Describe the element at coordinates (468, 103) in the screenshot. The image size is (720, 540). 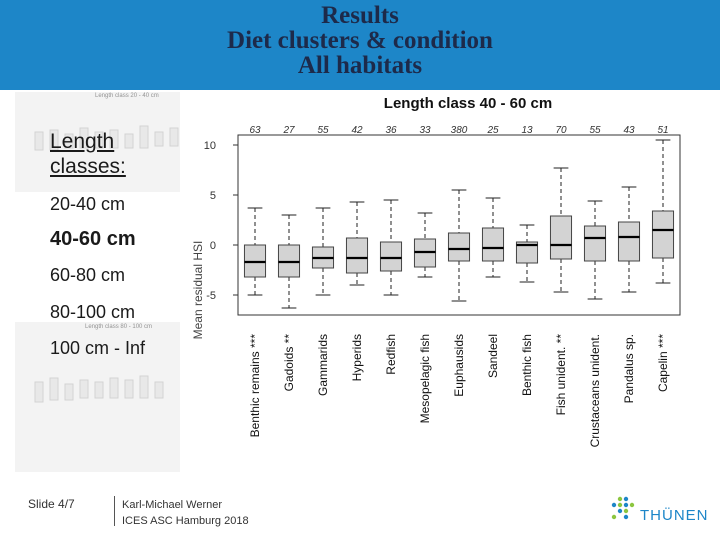
I see `chart-title: Length class 40 - 60 cm` at that location.